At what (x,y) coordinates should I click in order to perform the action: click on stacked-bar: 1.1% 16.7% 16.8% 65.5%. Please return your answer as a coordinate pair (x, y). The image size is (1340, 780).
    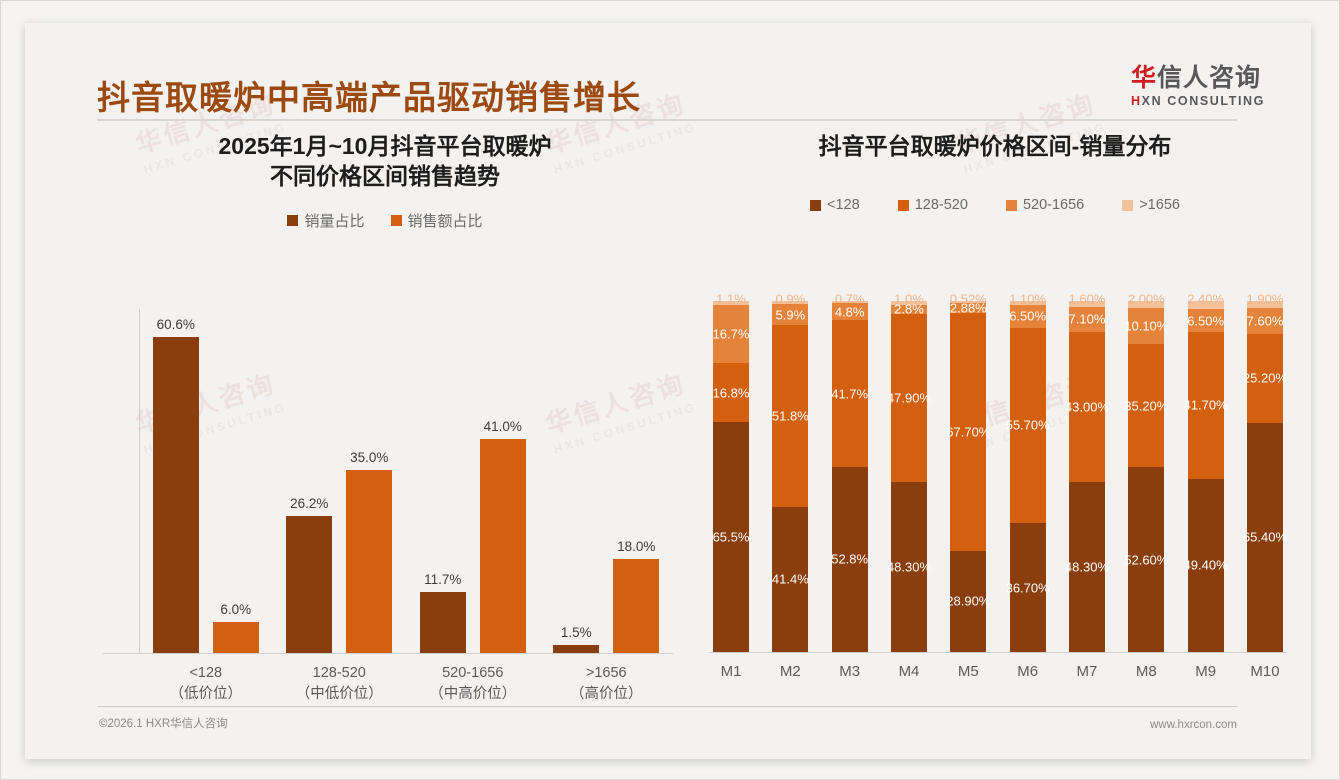
    Looking at the image, I should click on (731, 471).